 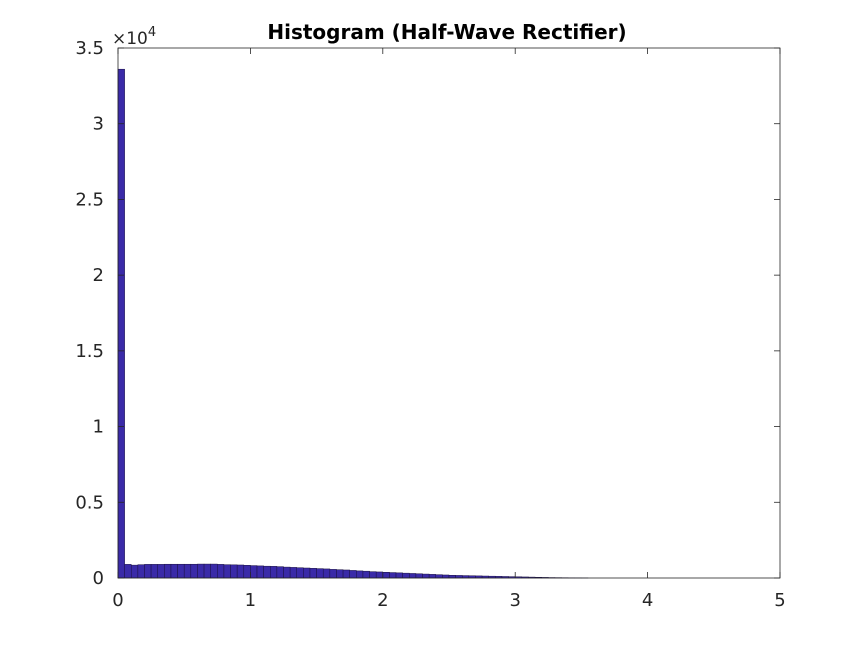 I want to click on x-tick-label: 5, so click(x=779, y=600).